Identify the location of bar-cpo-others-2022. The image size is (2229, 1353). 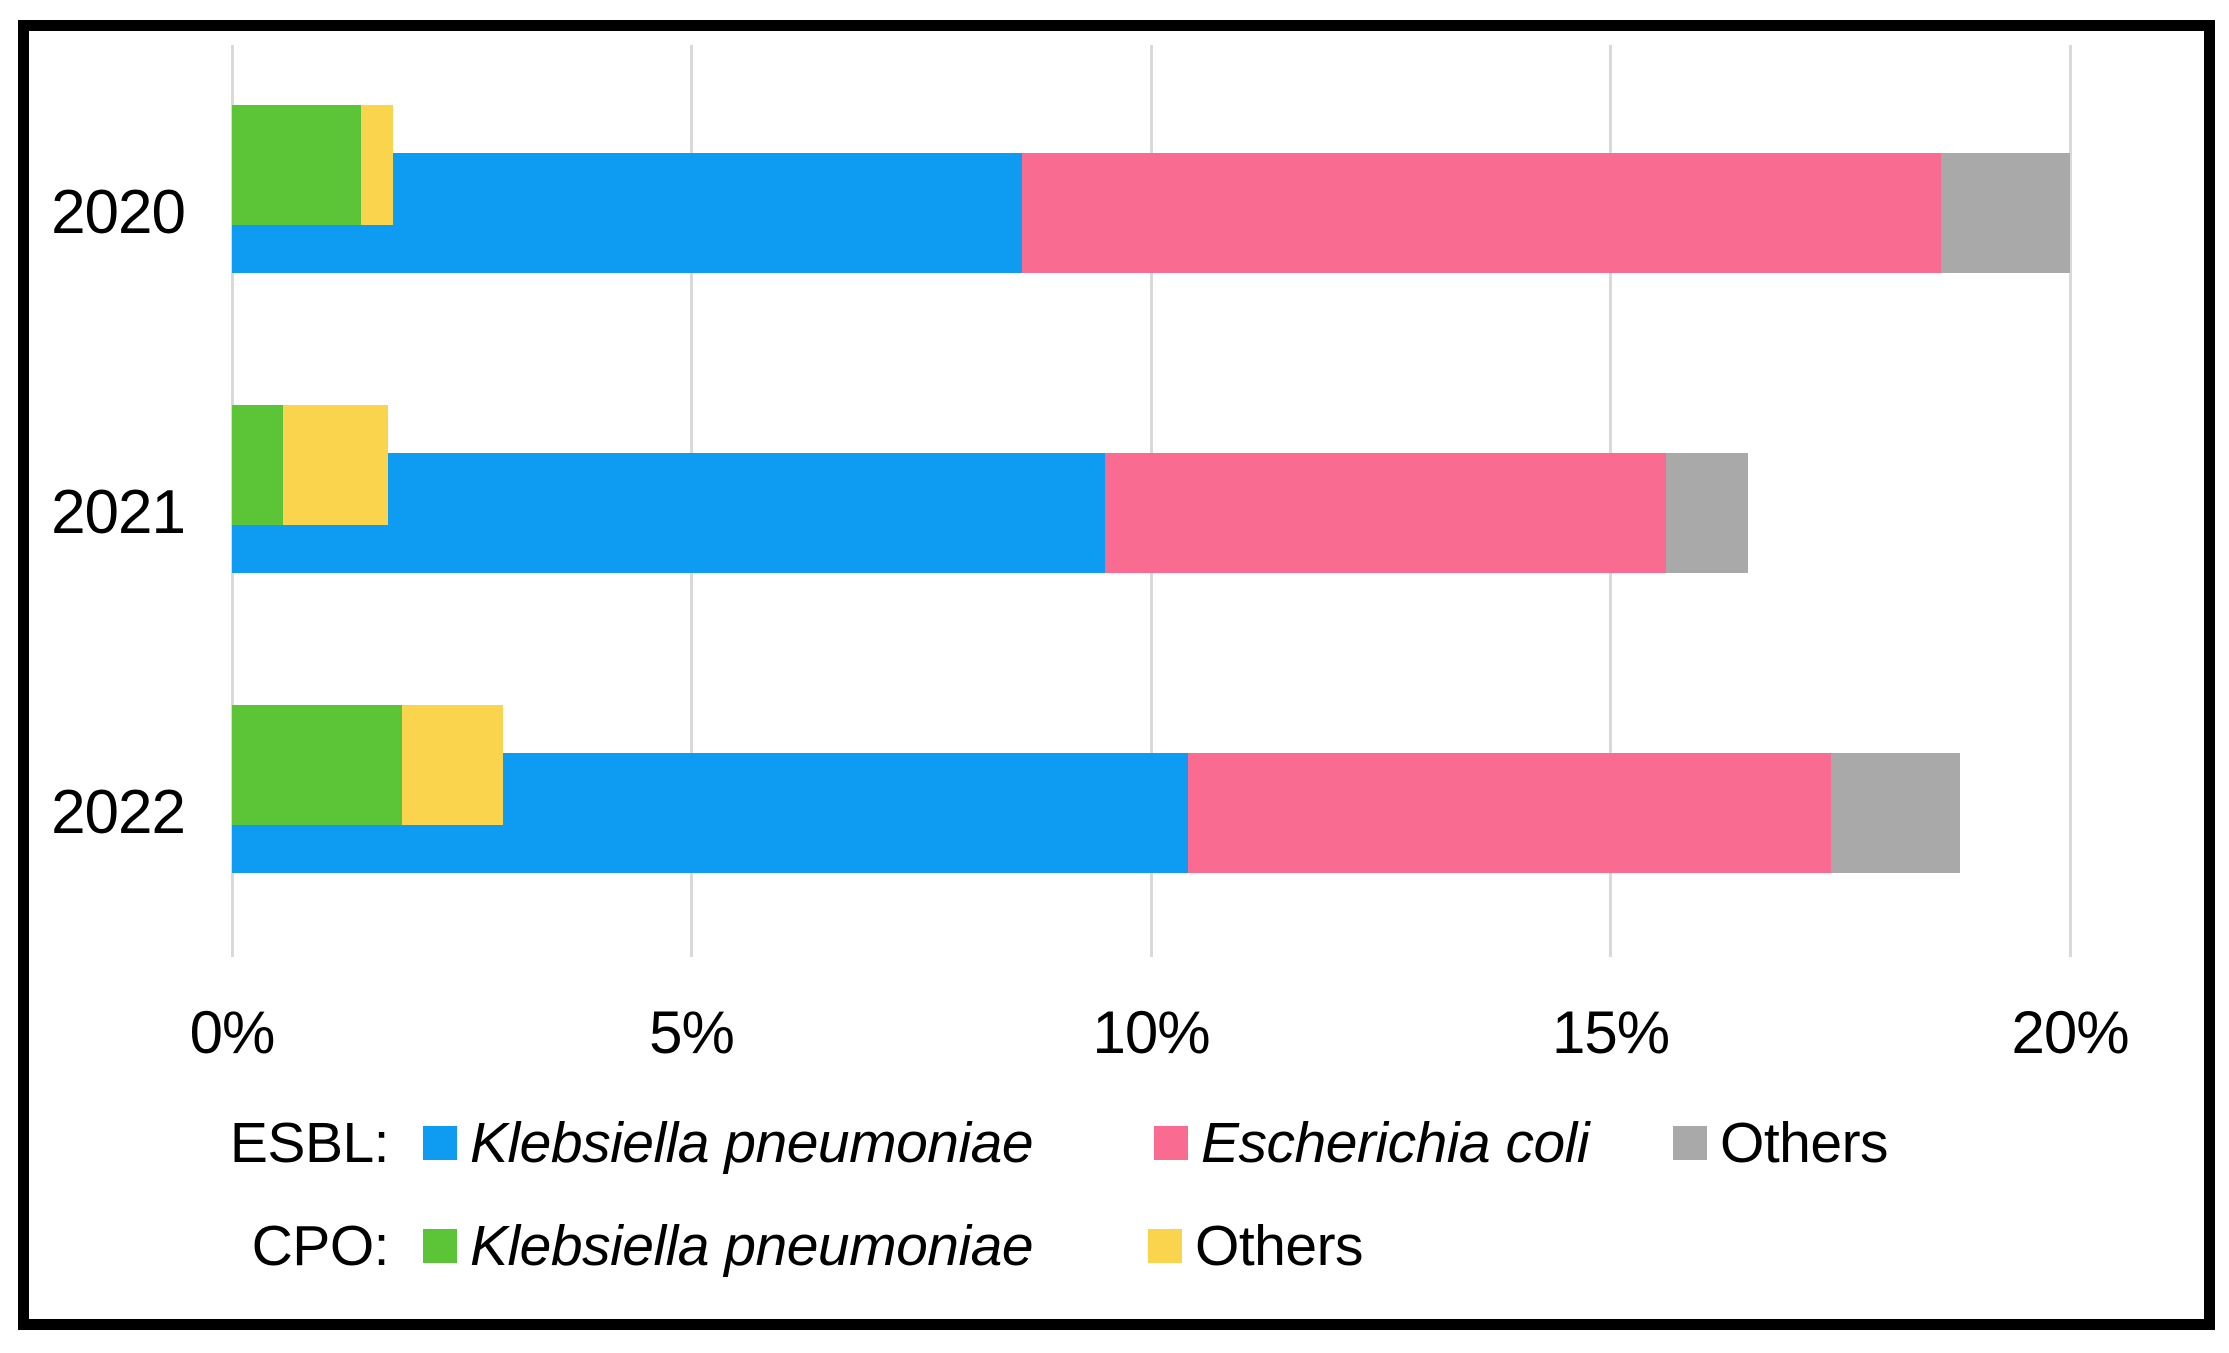
(453, 765).